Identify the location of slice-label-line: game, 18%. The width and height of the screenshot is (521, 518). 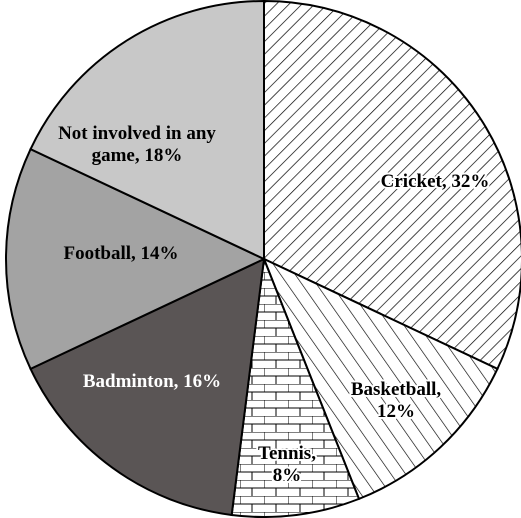
(137, 155).